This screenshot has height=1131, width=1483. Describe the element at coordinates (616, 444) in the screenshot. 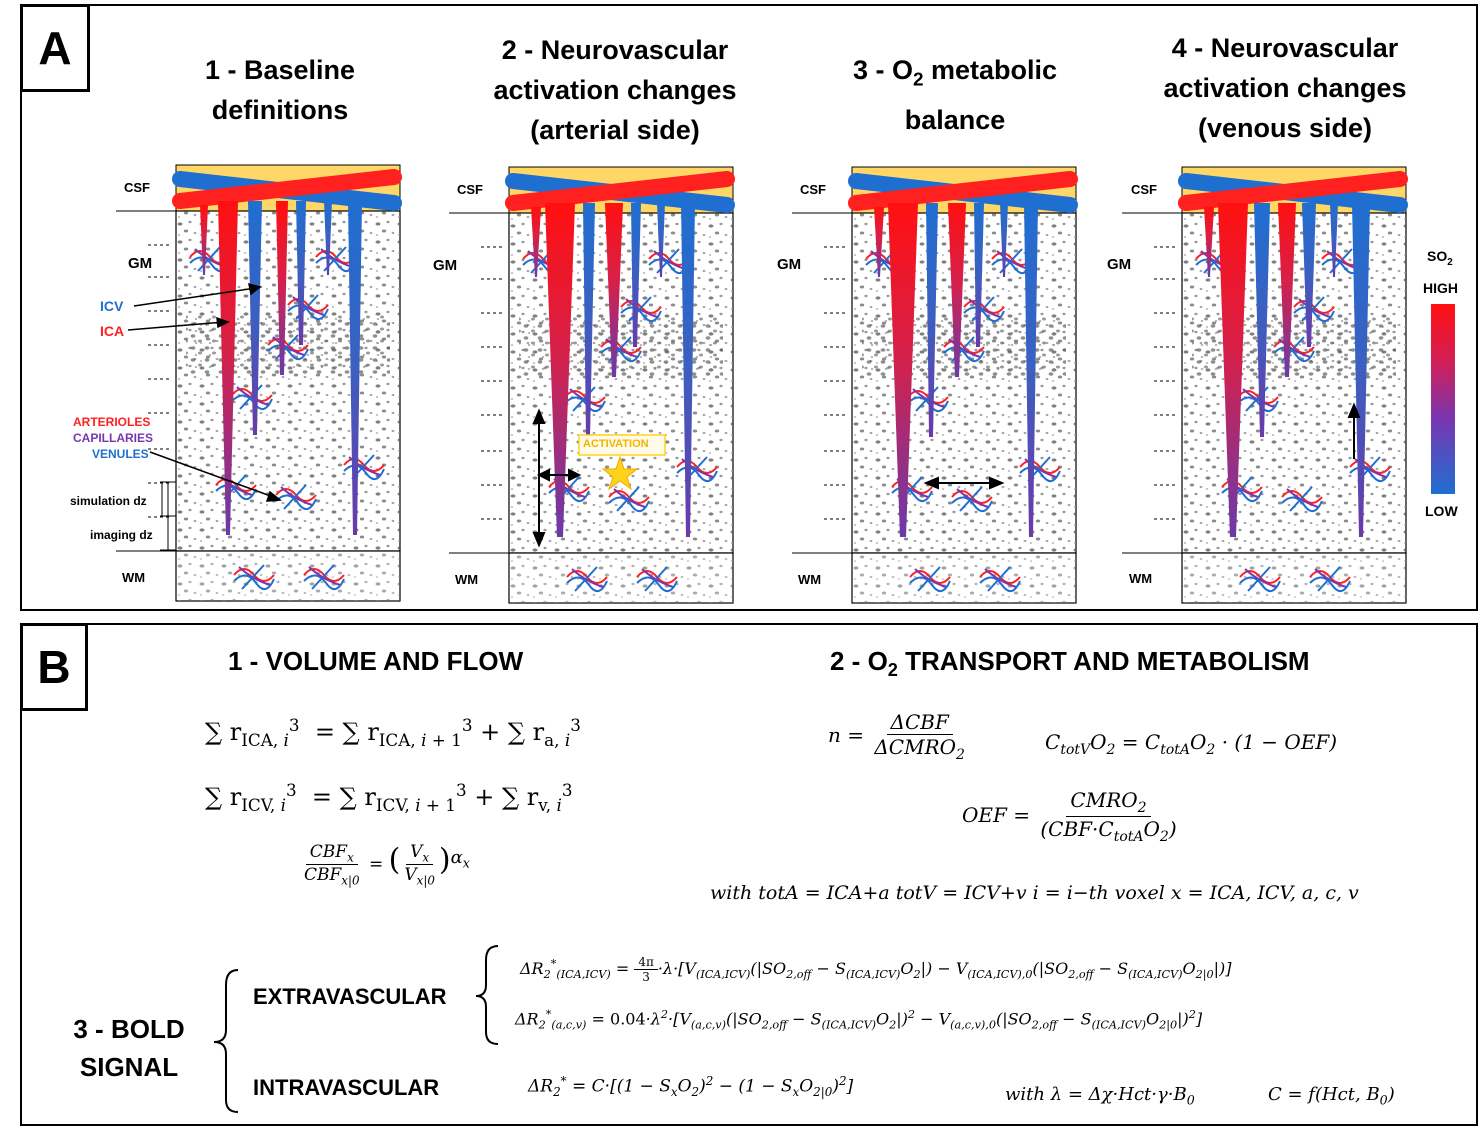

I see `label-activation: ACTIVATION` at that location.